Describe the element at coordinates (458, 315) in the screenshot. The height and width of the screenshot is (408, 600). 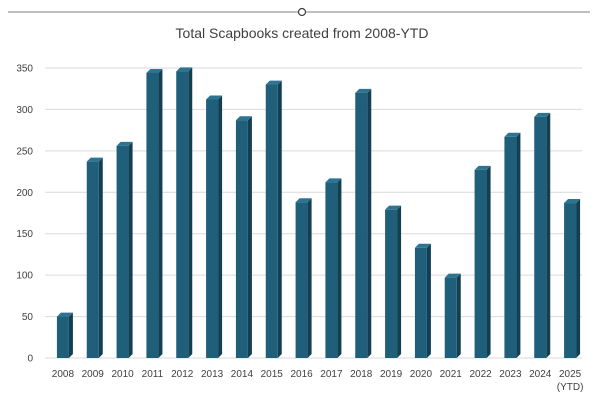
I see `bar-side-2021` at that location.